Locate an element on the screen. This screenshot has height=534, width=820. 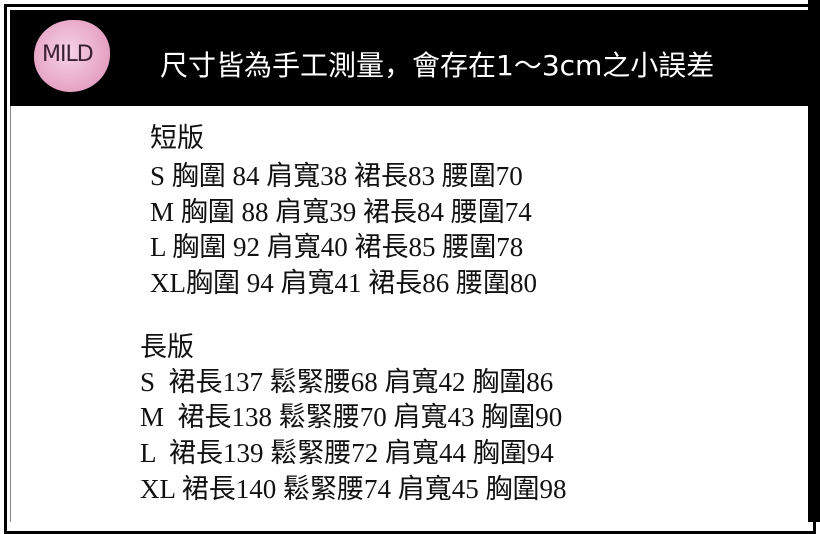
short-row-m: M 胸圍 88 肩寬39 裙長84 腰圍74 is located at coordinates (341, 212).